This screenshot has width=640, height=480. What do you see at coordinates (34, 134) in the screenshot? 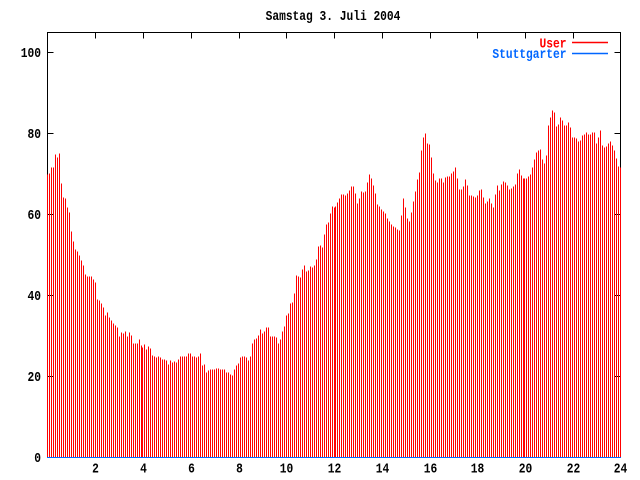
I see `svg-text: 80` at bounding box center [34, 134].